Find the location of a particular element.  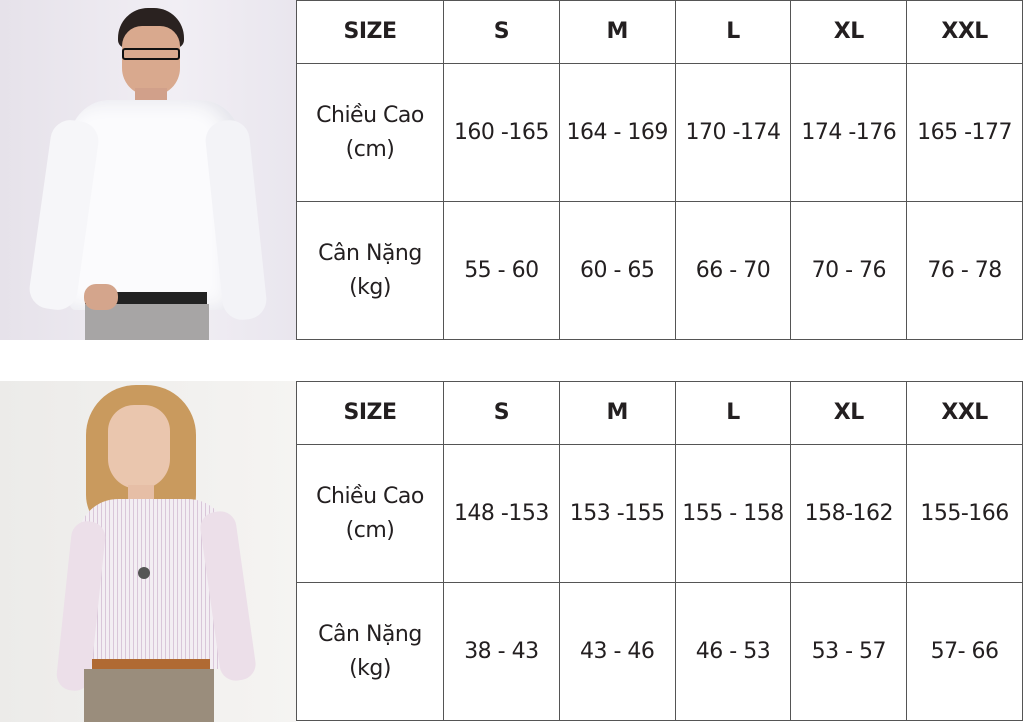

cell: 155 - 158 is located at coordinates (733, 513).